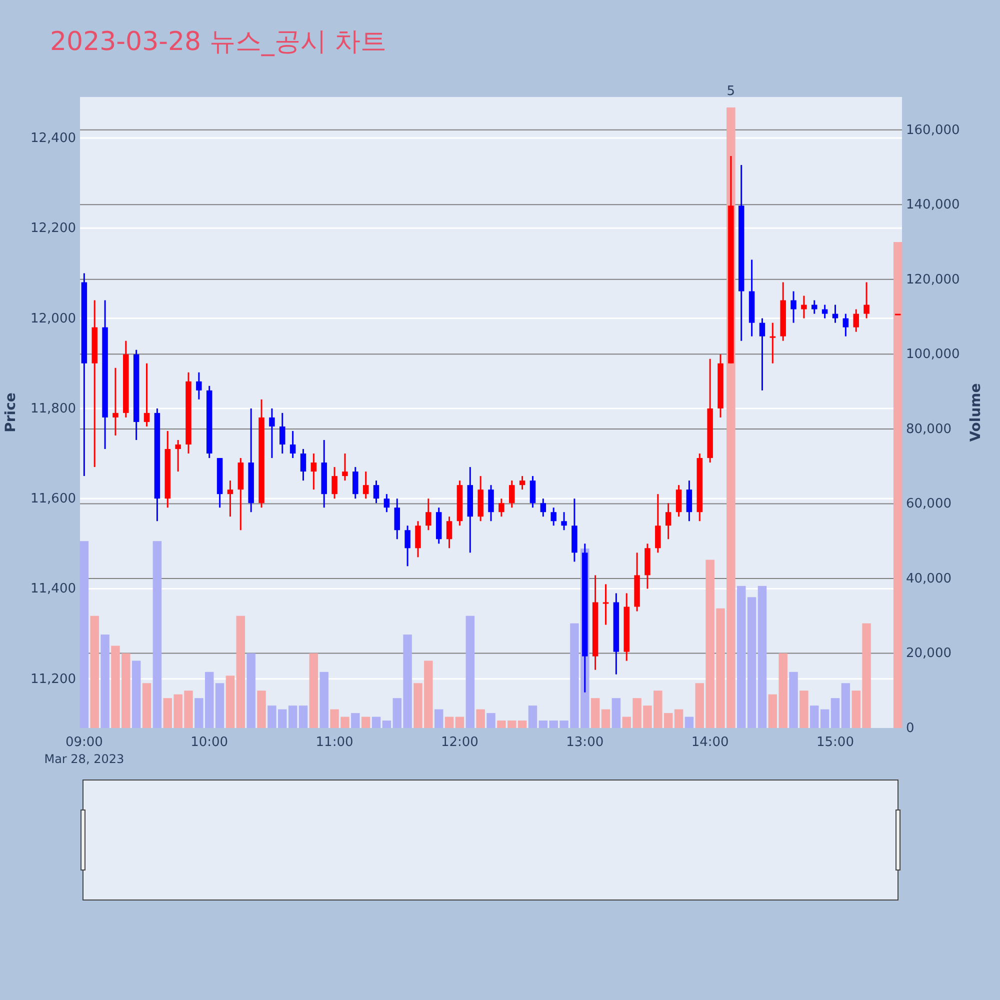 This screenshot has height=1000, width=1000. I want to click on y-axis-title: Price, so click(11, 412).